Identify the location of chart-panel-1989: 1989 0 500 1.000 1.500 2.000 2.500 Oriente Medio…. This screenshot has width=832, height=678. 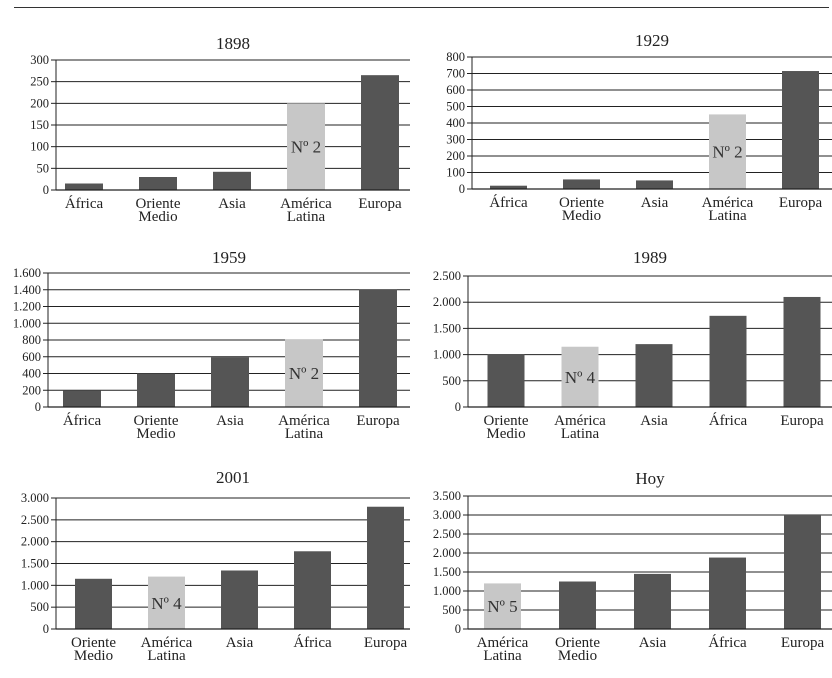
(623, 346).